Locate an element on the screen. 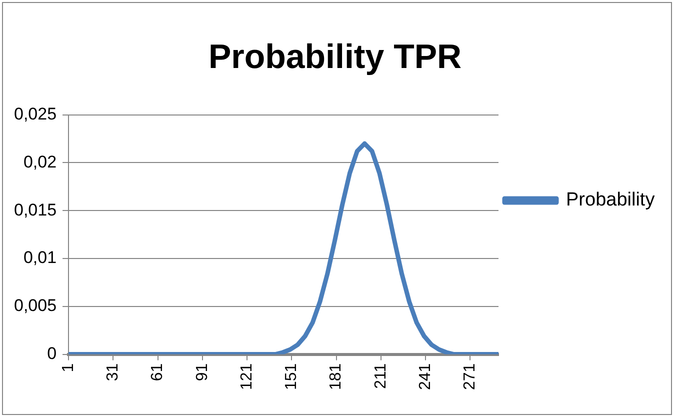 The height and width of the screenshot is (419, 676). x-tick-label: 271 is located at coordinates (470, 376).